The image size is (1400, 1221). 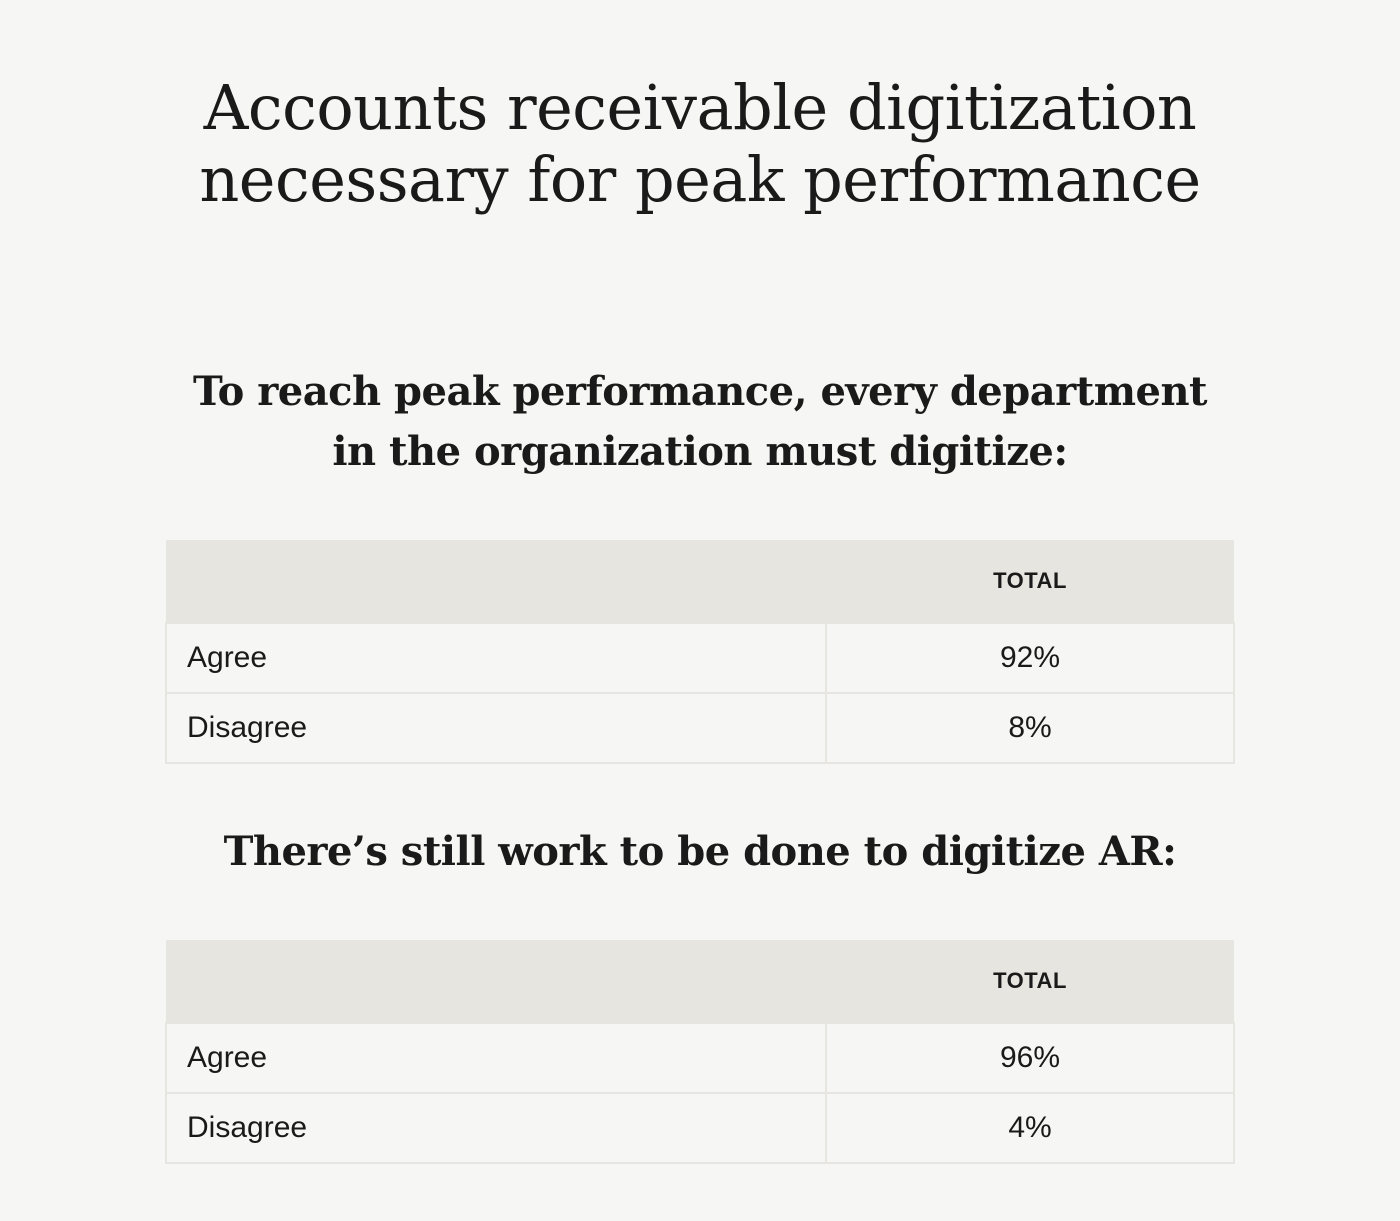 I want to click on survey-table-2: TOTAL Agree 96% Disagree 4%, so click(x=700, y=1052).